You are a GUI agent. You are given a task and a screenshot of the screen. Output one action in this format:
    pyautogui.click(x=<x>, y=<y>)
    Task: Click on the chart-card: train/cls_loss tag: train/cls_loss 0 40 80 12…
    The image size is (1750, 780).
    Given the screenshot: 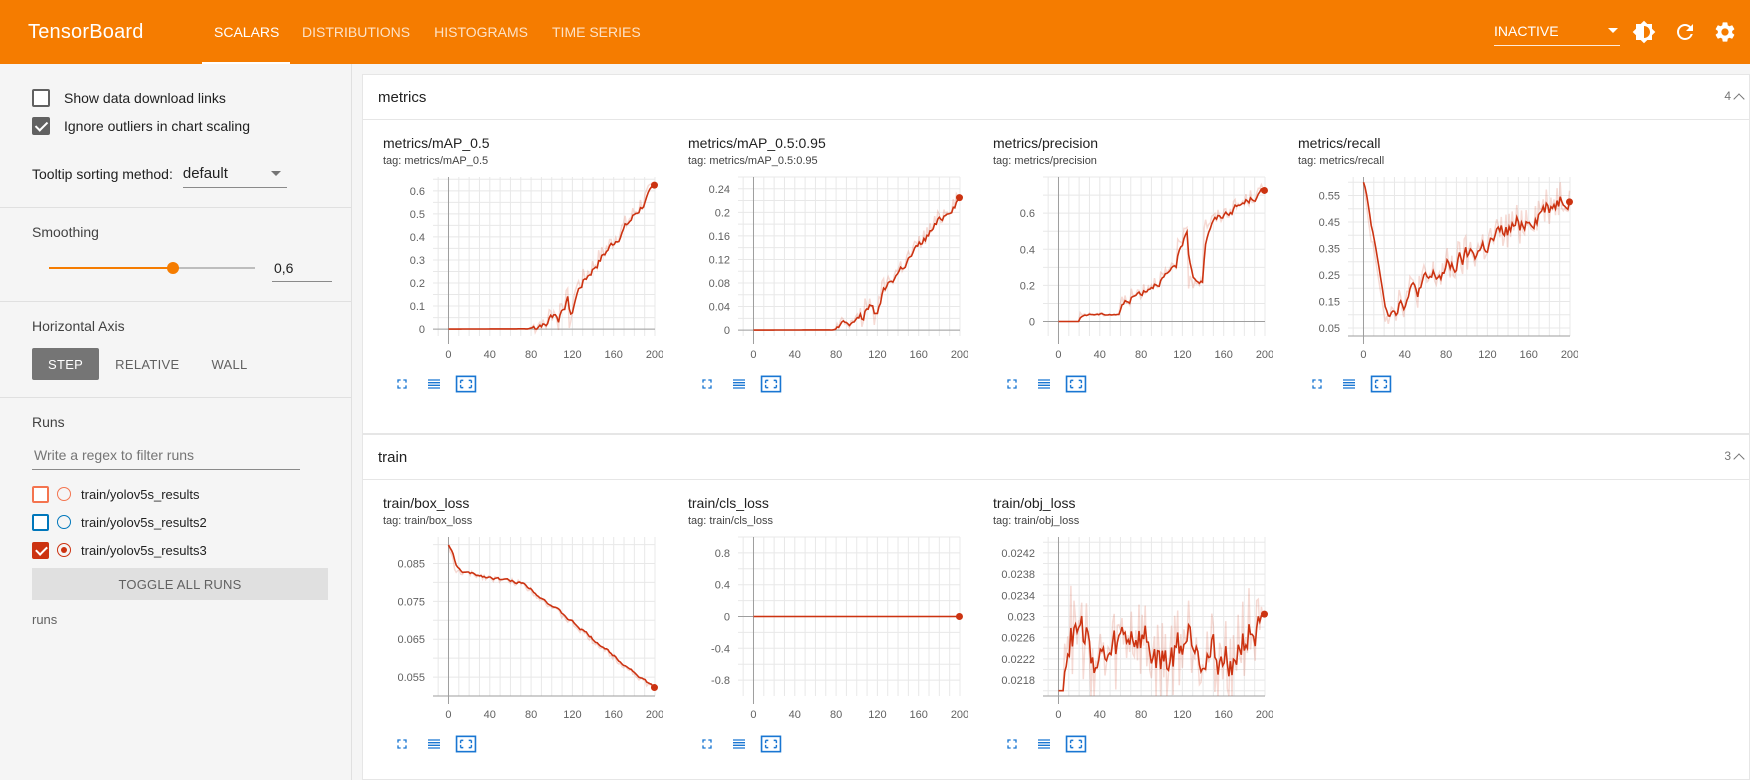 What is the action you would take?
    pyautogui.click(x=838, y=630)
    